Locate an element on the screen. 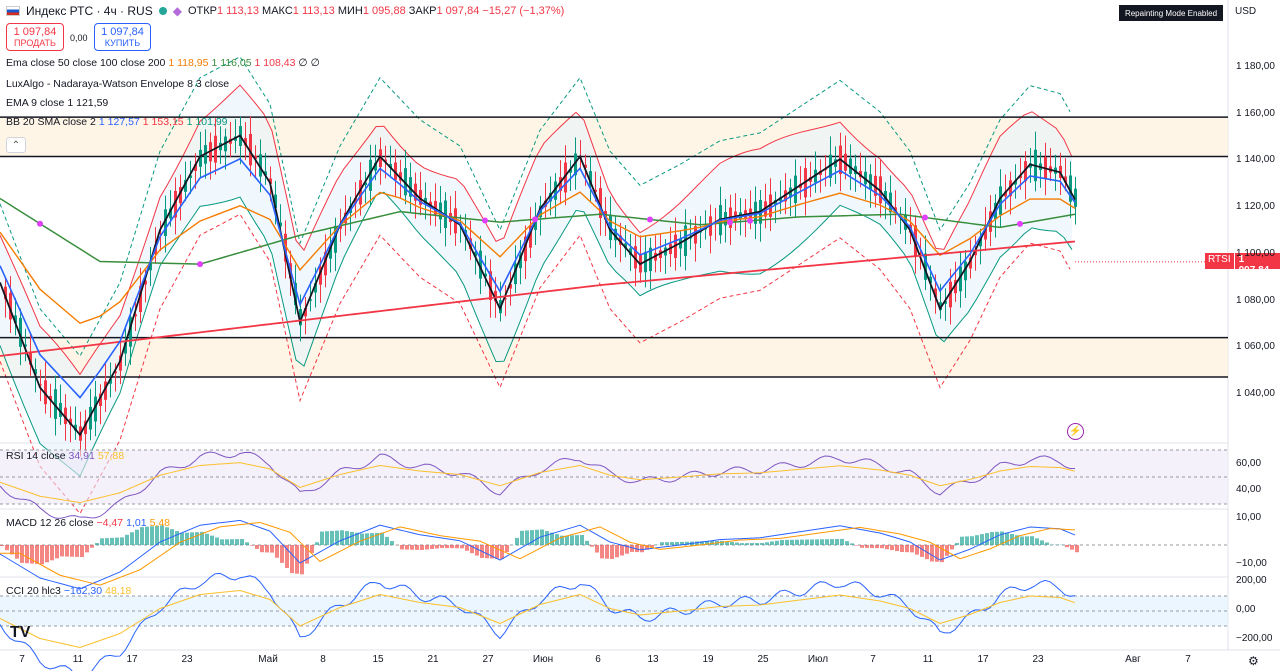  bolt-icon: ⚡ is located at coordinates (1075, 431).